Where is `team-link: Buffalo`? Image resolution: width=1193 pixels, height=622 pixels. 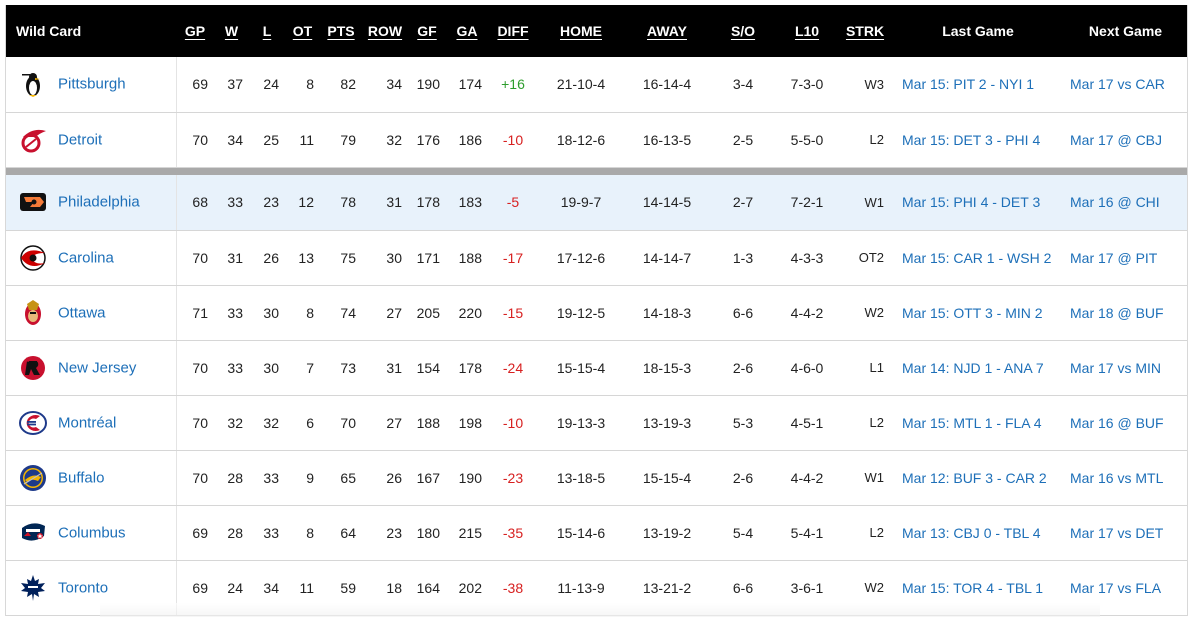
team-link: Buffalo is located at coordinates (81, 477).